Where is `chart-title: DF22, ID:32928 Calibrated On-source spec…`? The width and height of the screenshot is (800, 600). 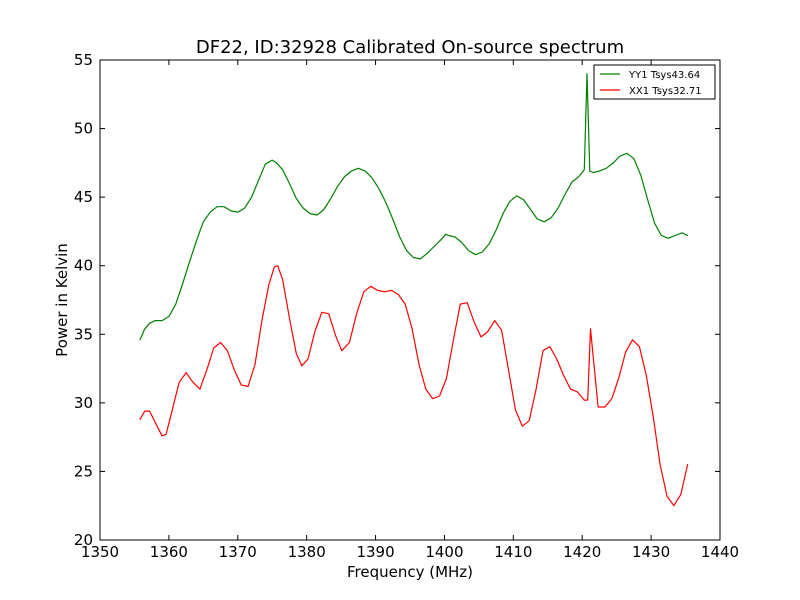 chart-title: DF22, ID:32928 Calibrated On-source spec… is located at coordinates (410, 47).